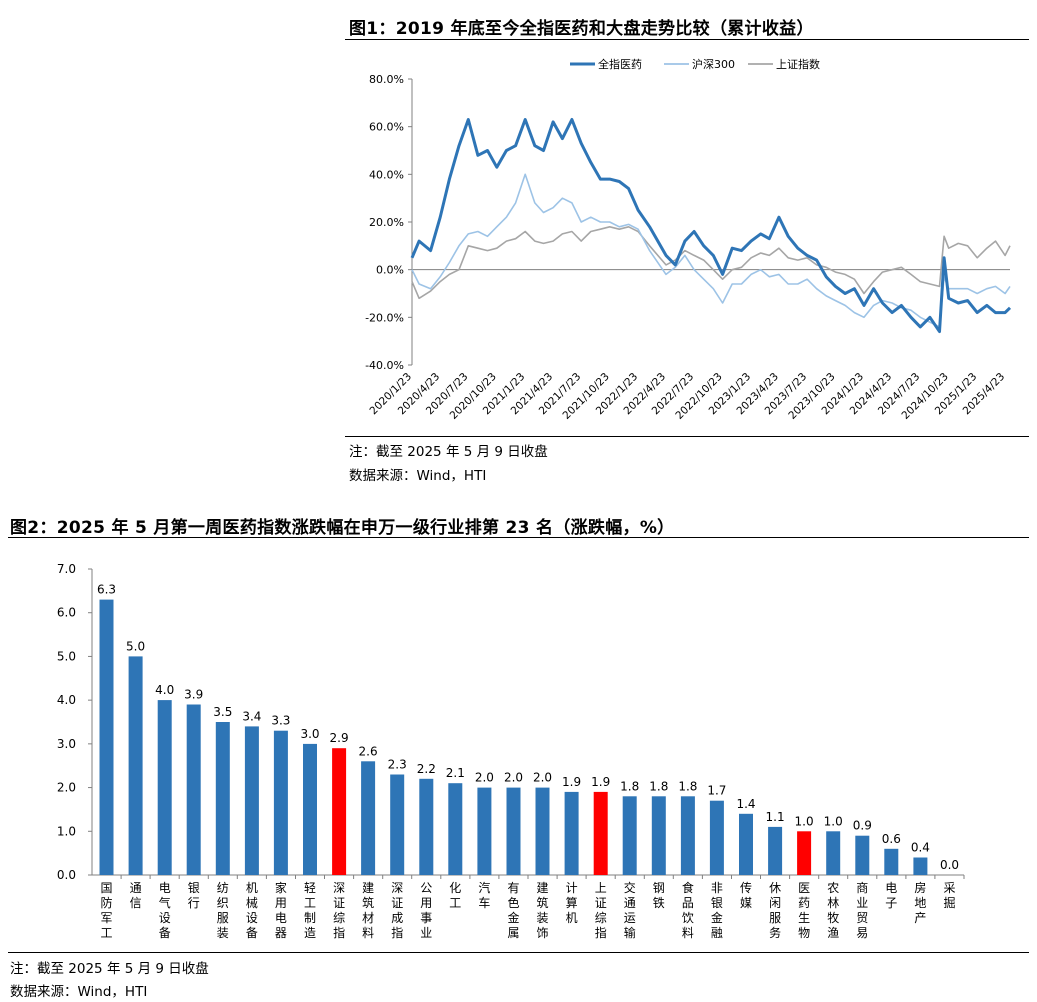 The width and height of the screenshot is (1037, 1002). I want to click on category-label: 通信, so click(136, 895).